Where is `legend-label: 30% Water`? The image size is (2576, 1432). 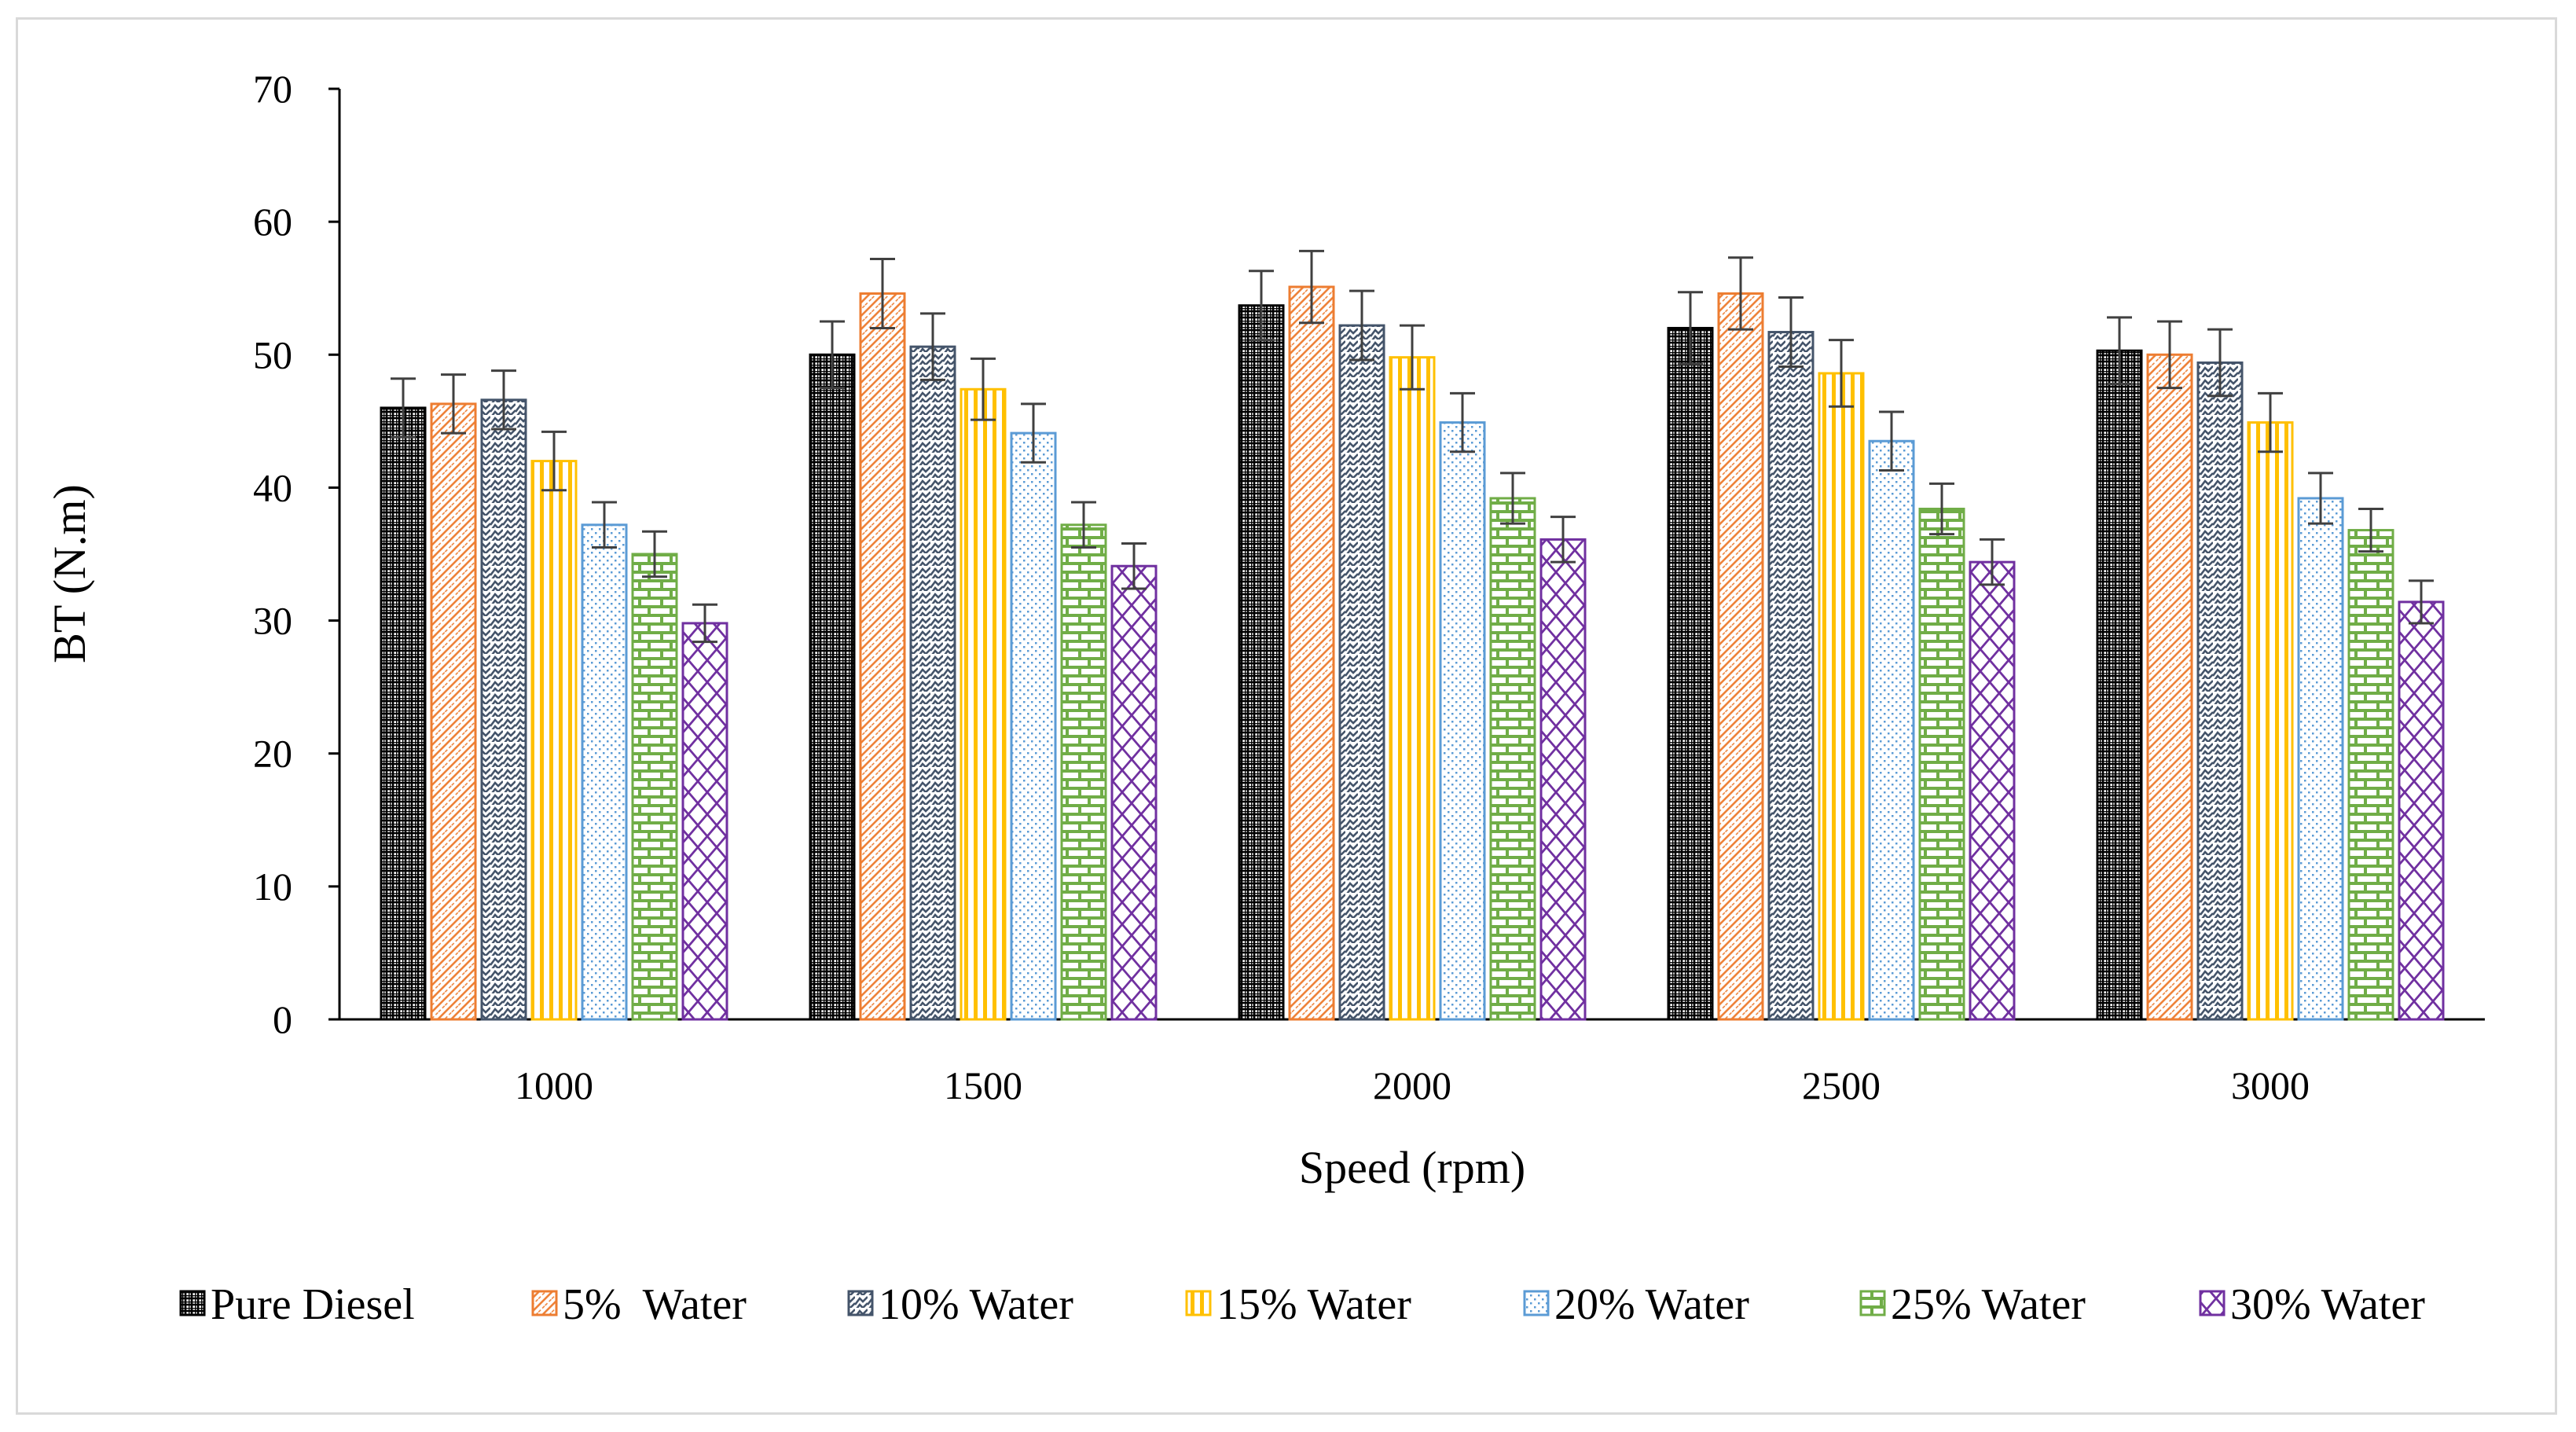 legend-label: 30% Water is located at coordinates (2327, 1304).